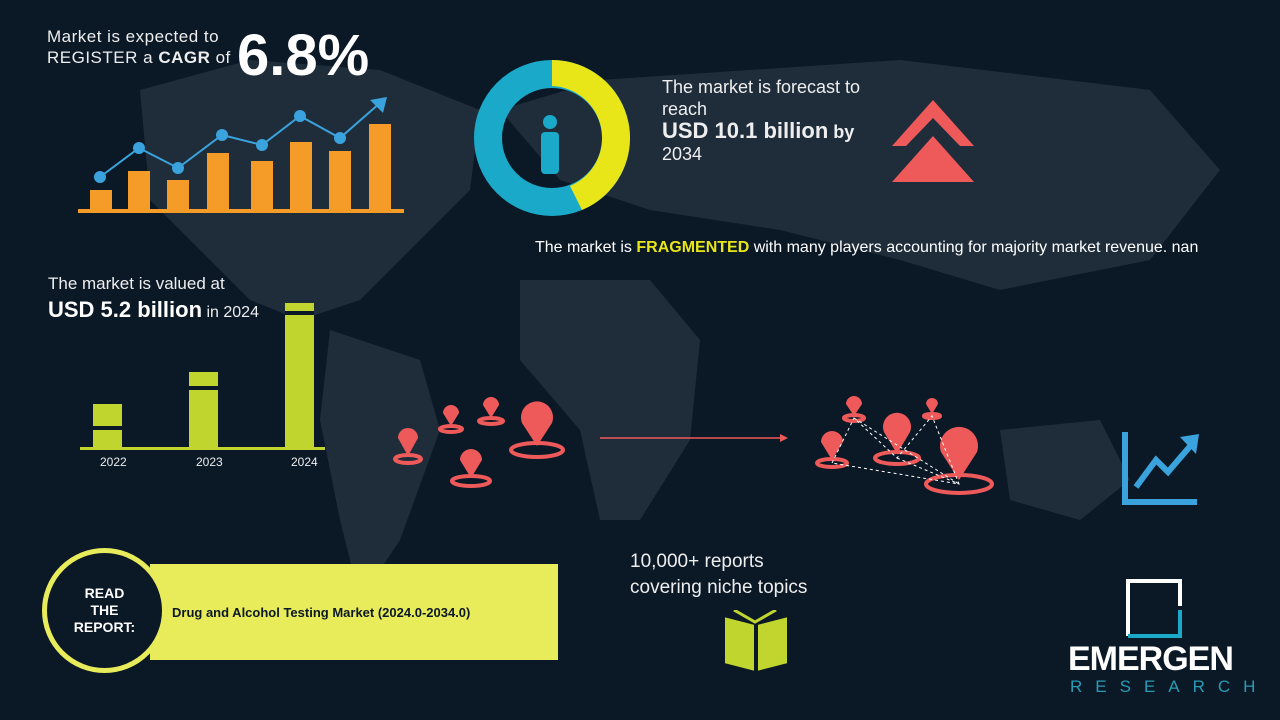 Image resolution: width=1280 pixels, height=720 pixels. I want to click on location-pins-network-icon, so click(693, 445).